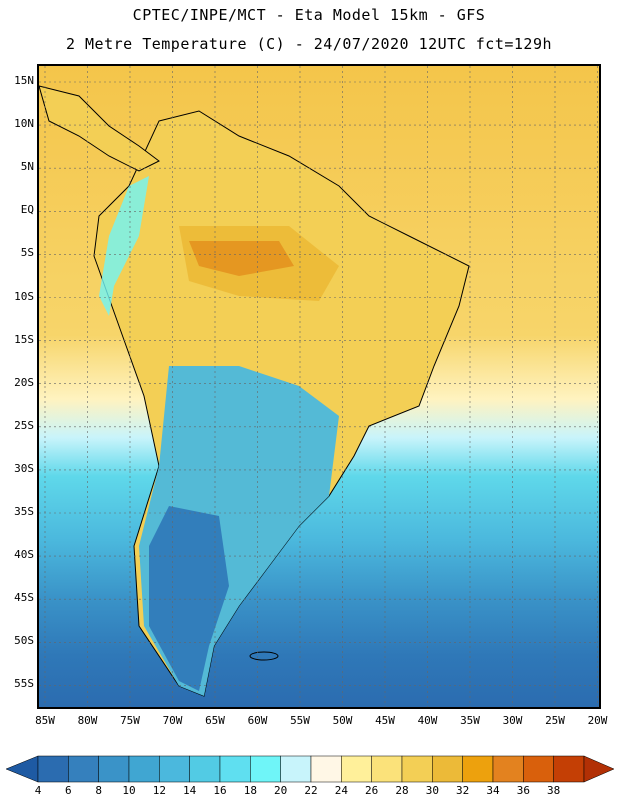 This screenshot has width=618, height=800. I want to click on lat-label: 5S, so click(27, 253).